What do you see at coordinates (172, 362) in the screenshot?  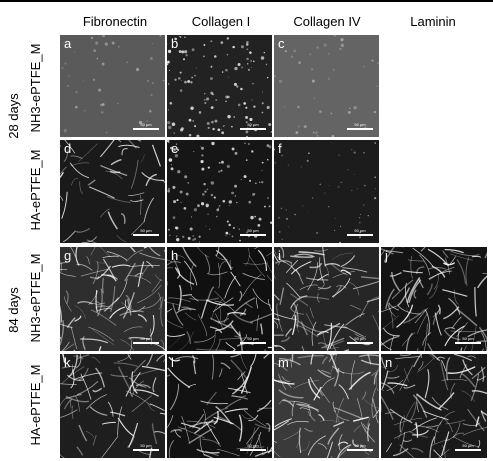 I see `panel-letter: l` at bounding box center [172, 362].